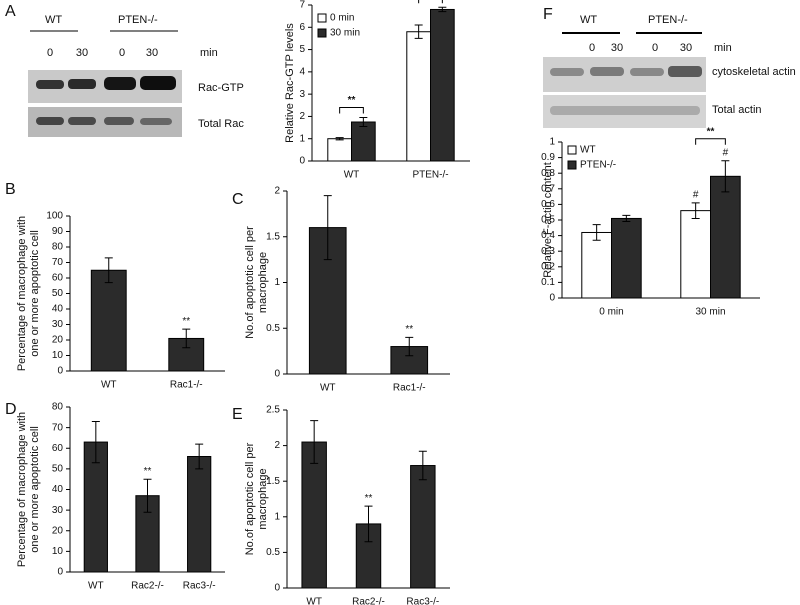 The height and width of the screenshot is (605, 800). Describe the element at coordinates (548, 188) in the screenshot. I see `y-tick-label: 0.7` at that location.